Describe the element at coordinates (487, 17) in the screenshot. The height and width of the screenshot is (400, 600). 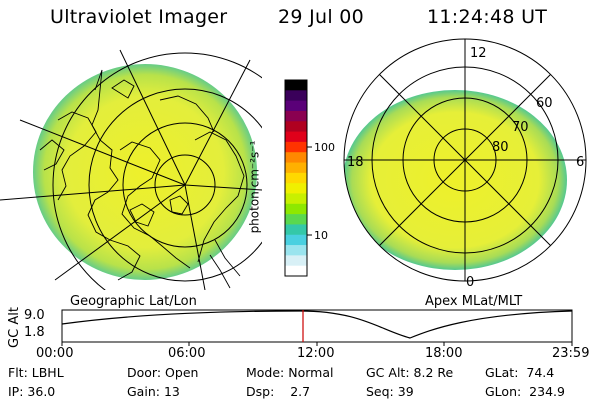
I see `time-label: 11:24:48 UT` at that location.